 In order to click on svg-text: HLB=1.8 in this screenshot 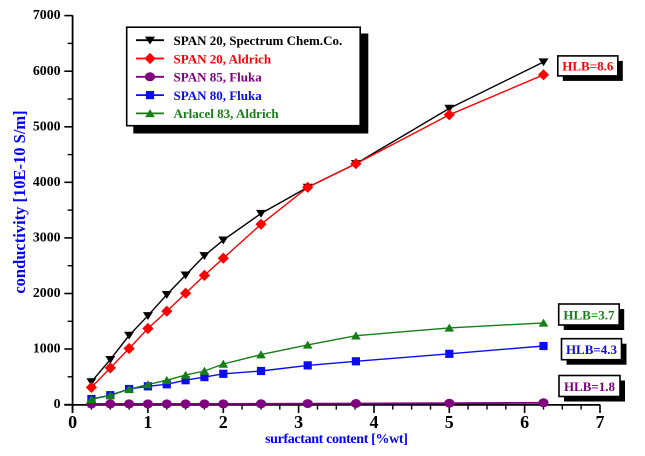, I will do `click(590, 386)`.